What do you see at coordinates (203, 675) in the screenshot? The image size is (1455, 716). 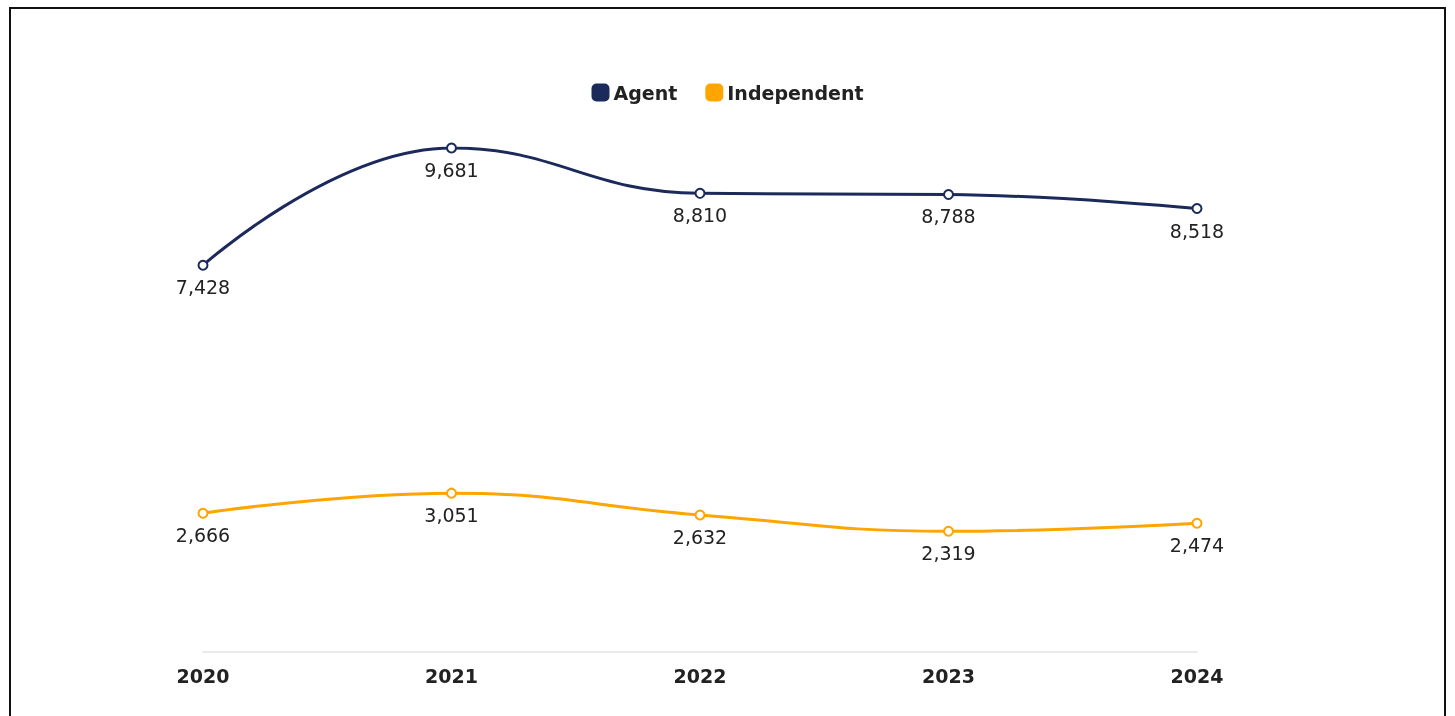 I see `x-tick-label: 2020` at bounding box center [203, 675].